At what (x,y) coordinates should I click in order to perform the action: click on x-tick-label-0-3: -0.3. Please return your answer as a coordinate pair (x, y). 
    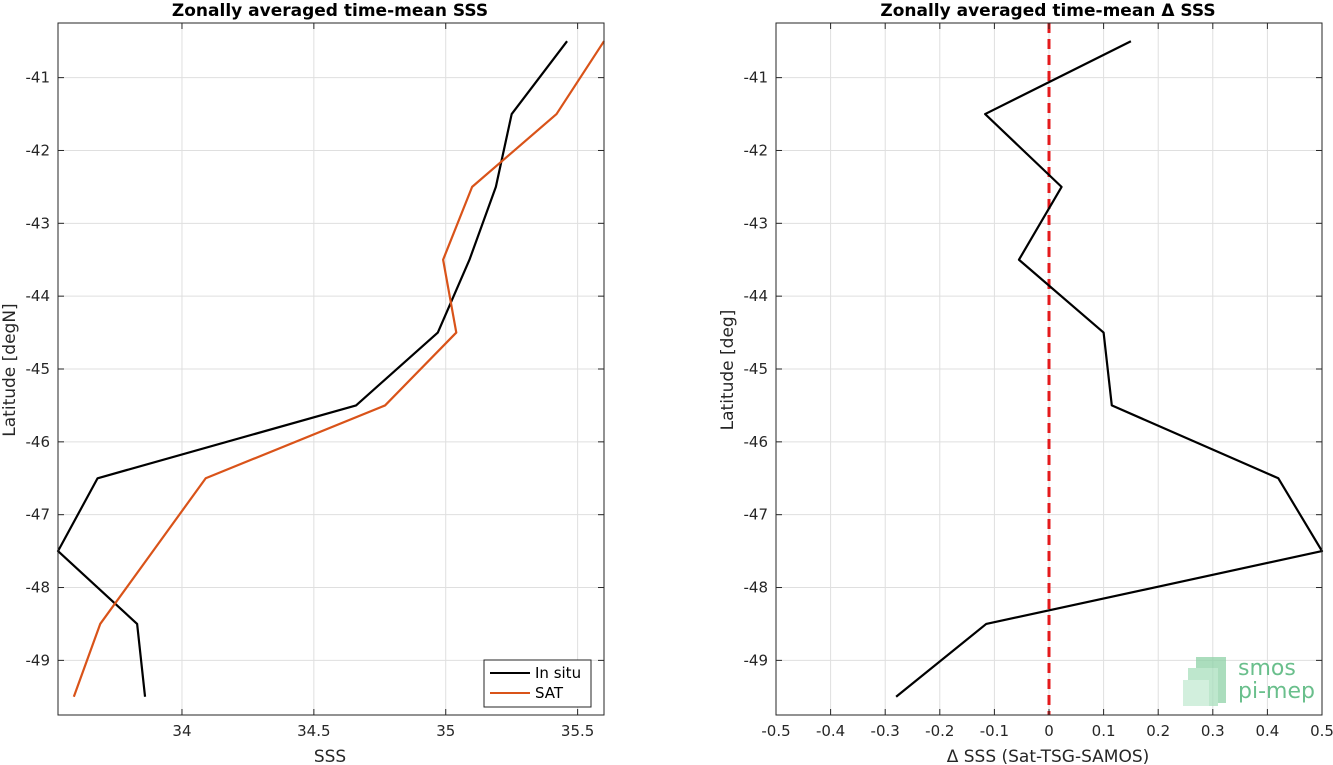
    Looking at the image, I should click on (885, 731).